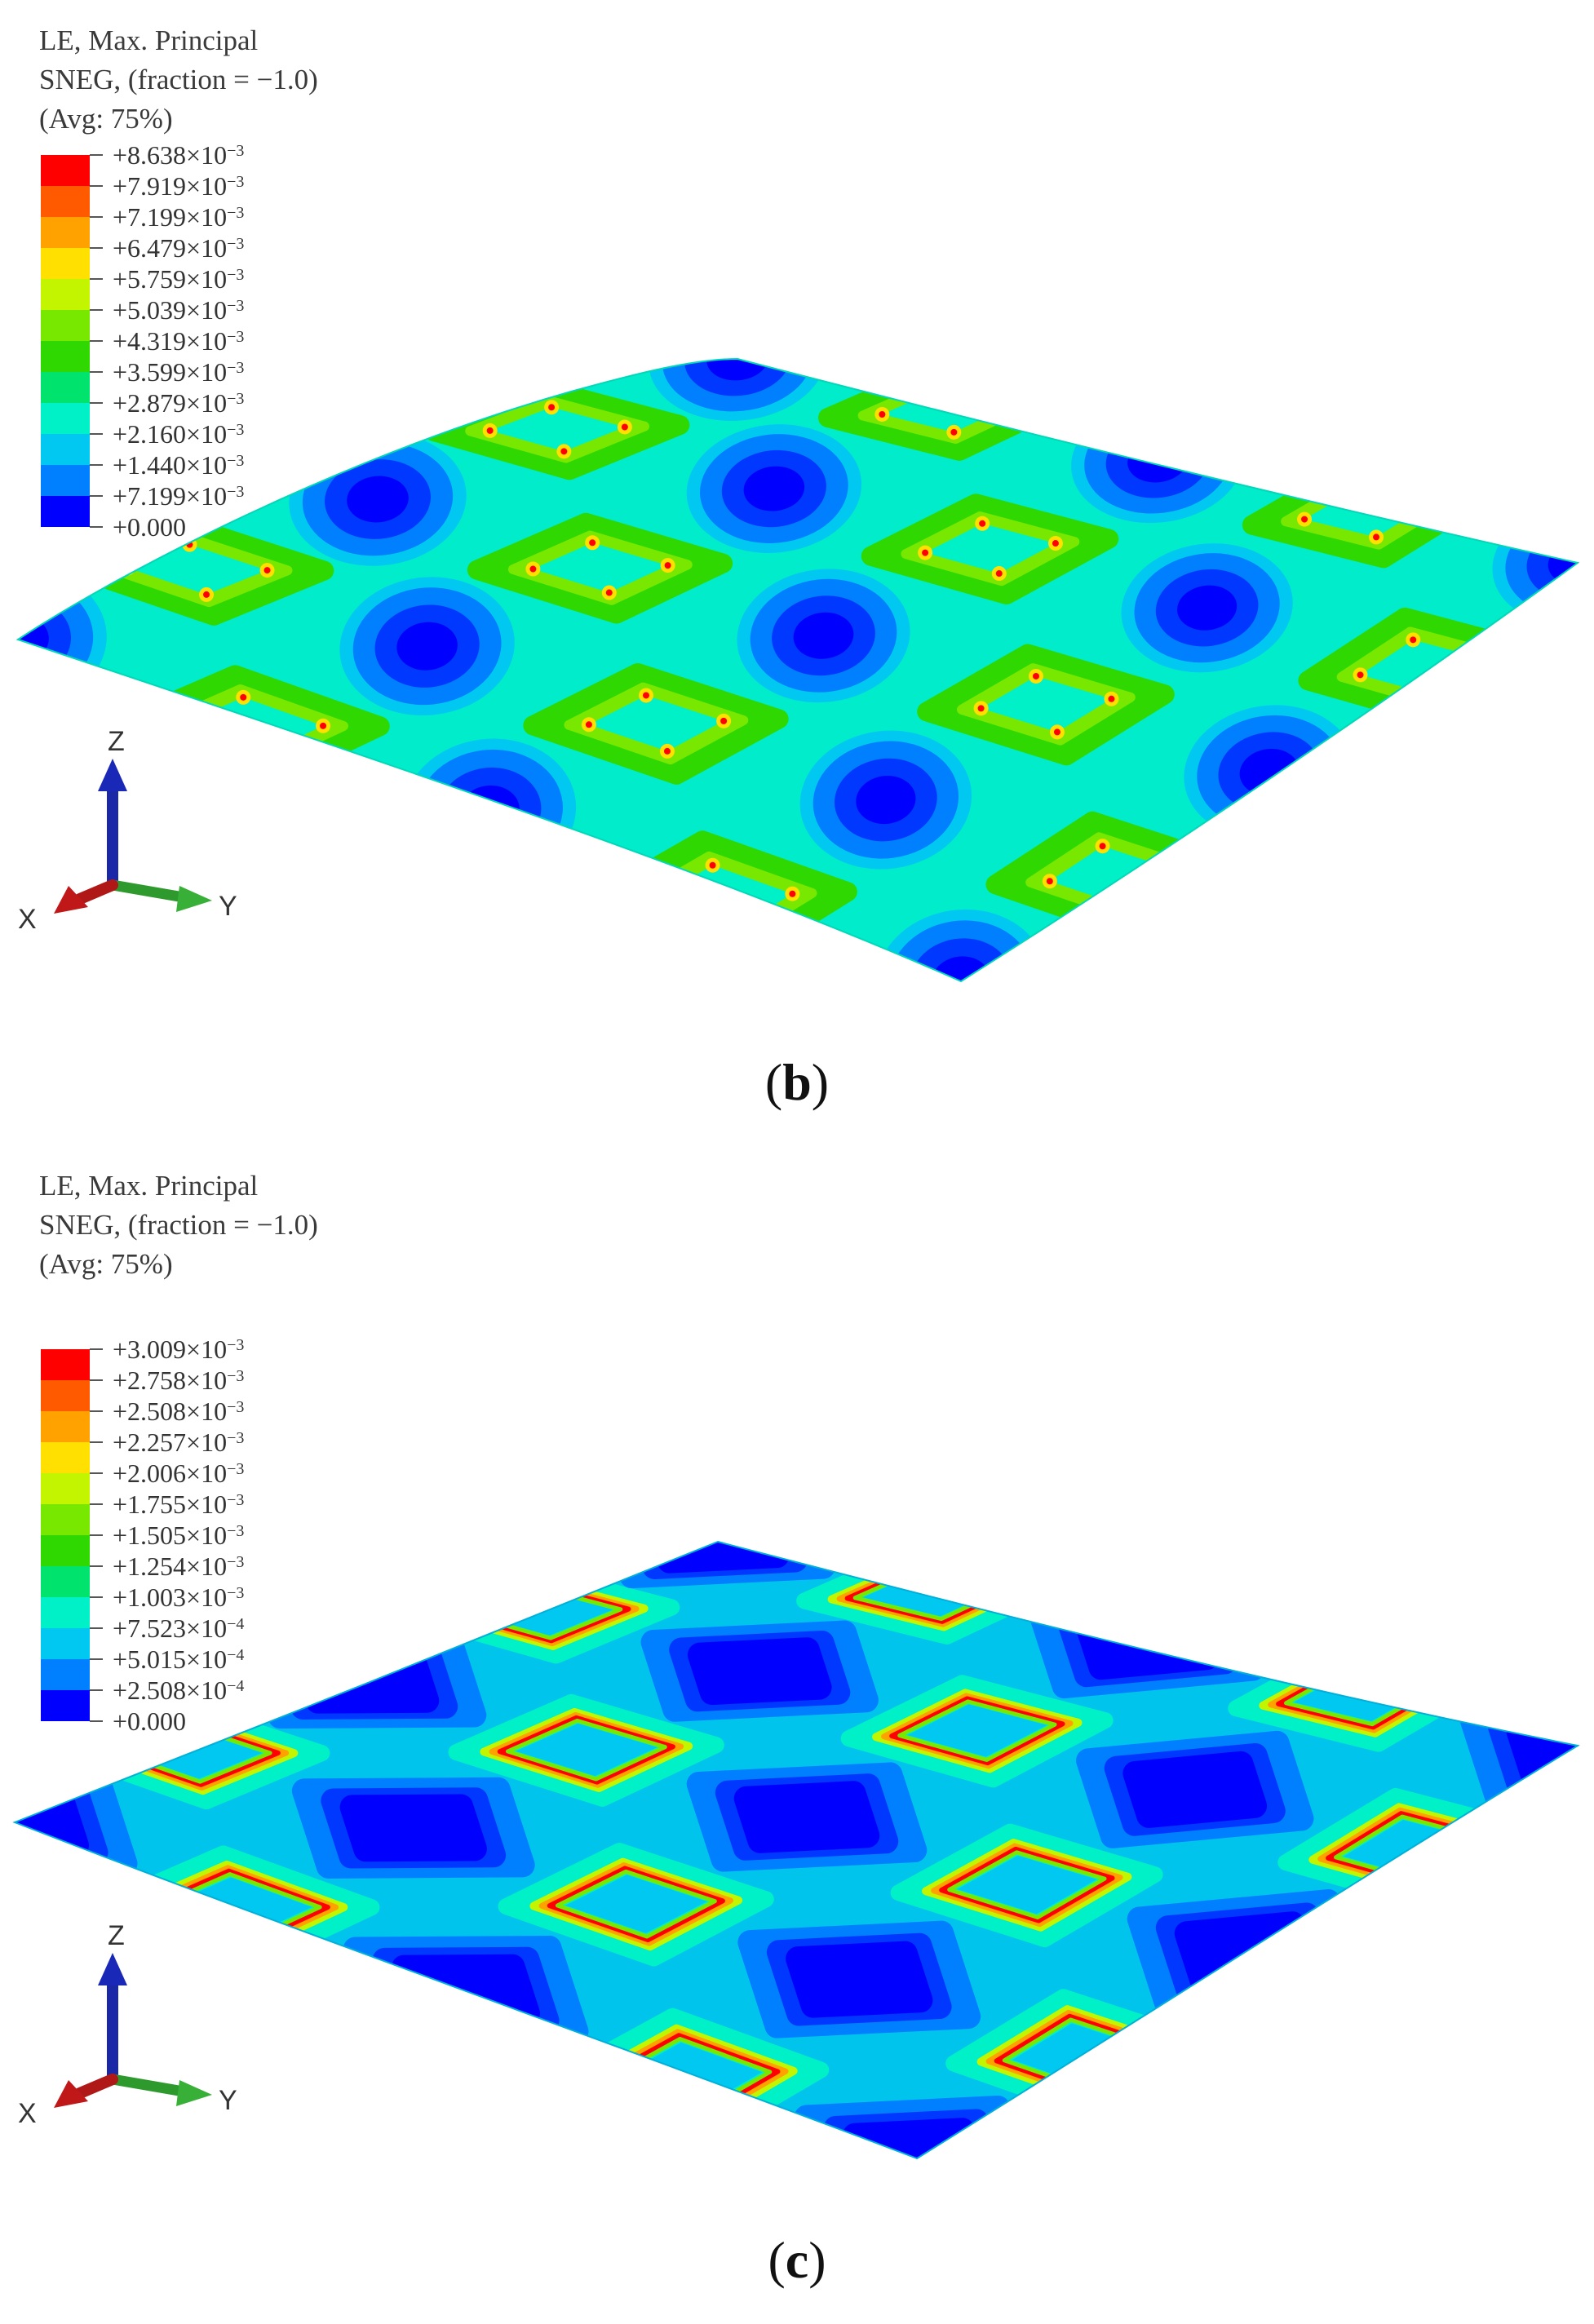 The height and width of the screenshot is (2324, 1594). I want to click on legend-section: SNEG, (fraction = −1.0), so click(179, 1225).